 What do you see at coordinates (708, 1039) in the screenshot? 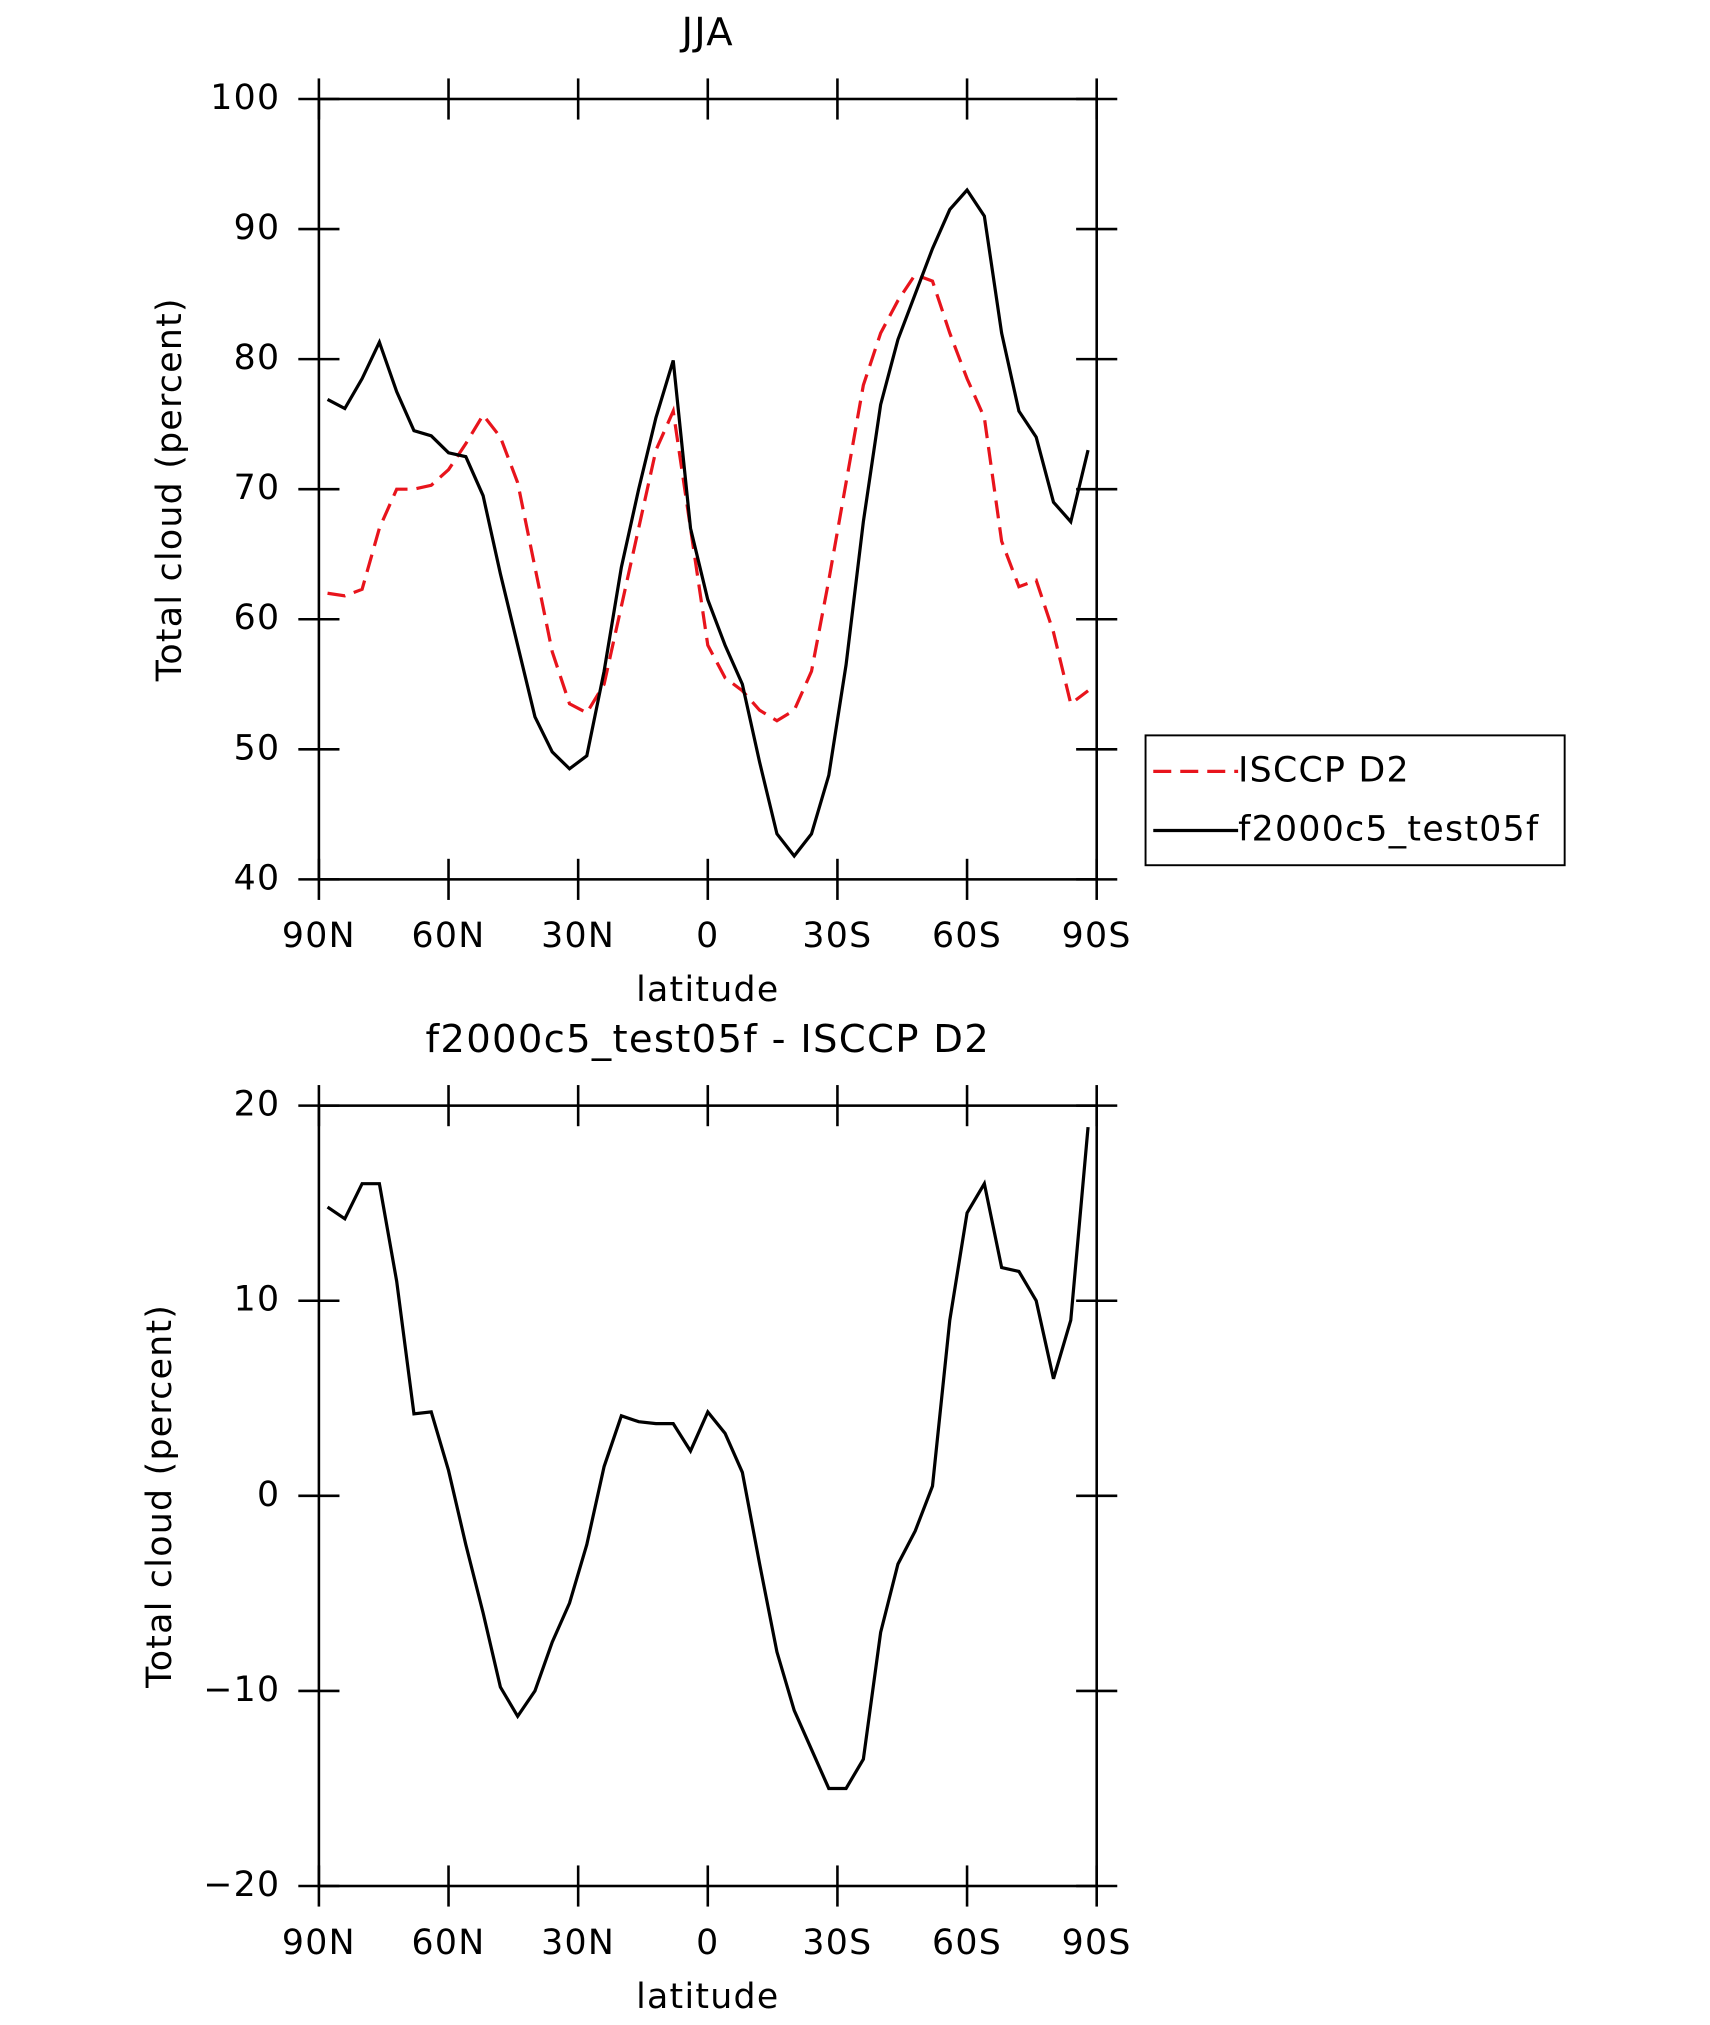
I see `chart-title: f2000c5_test05f - ISCCP D2` at bounding box center [708, 1039].